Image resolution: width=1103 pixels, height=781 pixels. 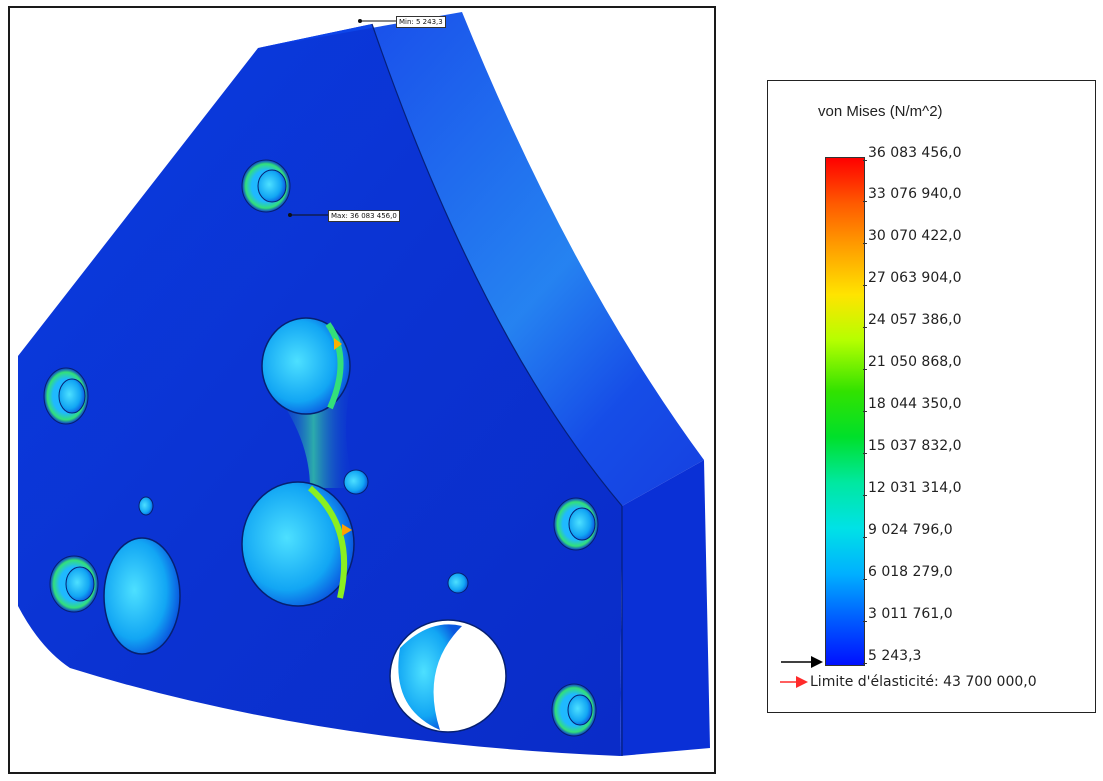 I want to click on legend-tick: 36 083 456,0, so click(x=912, y=153).